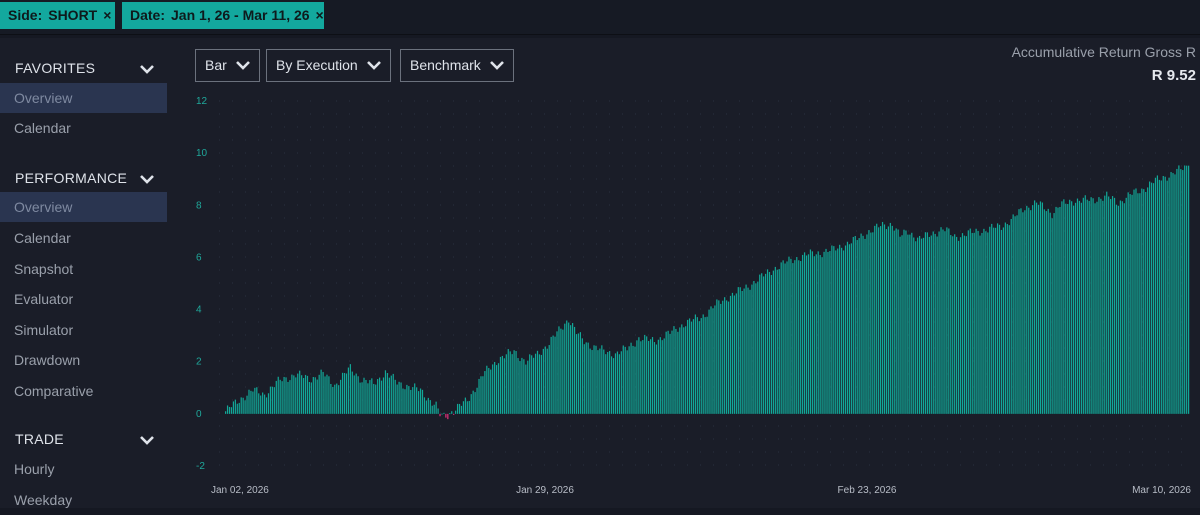 The image size is (1200, 515). What do you see at coordinates (47, 360) in the screenshot?
I see `sidebar-item-drawdown: Drawdown` at bounding box center [47, 360].